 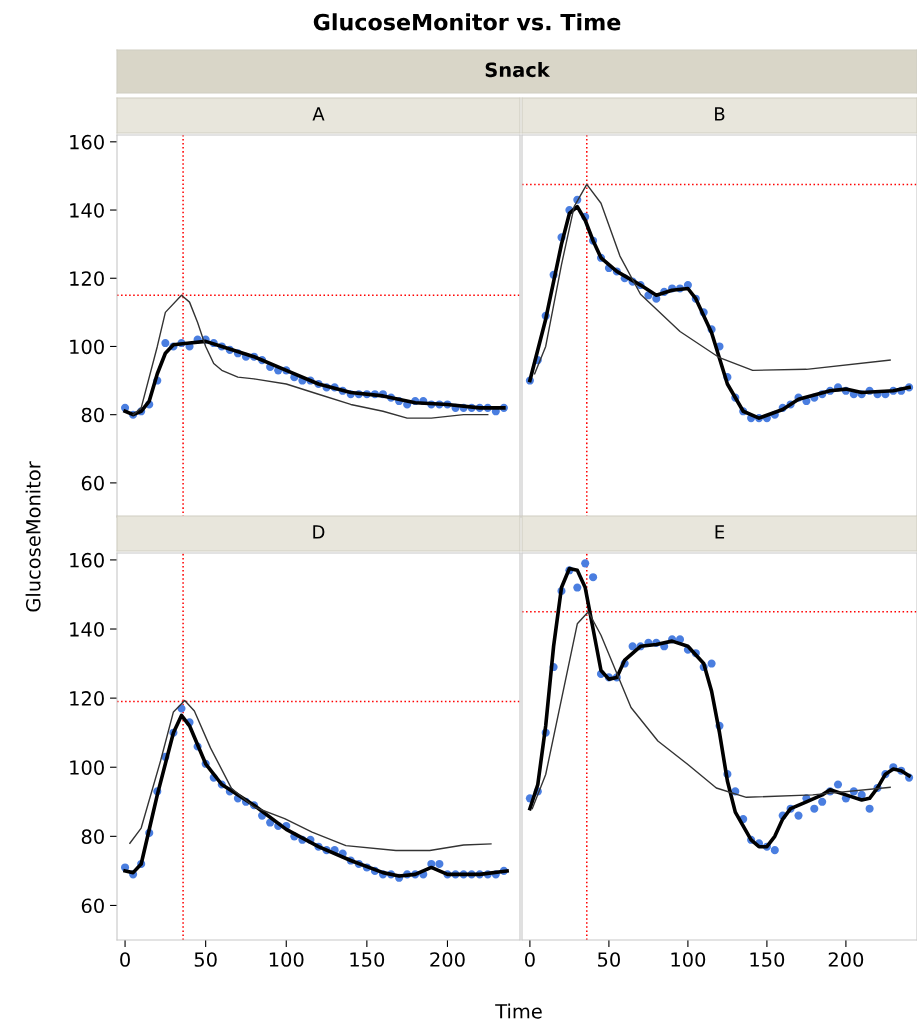 What do you see at coordinates (318, 114) in the screenshot?
I see `chart-title: A` at bounding box center [318, 114].